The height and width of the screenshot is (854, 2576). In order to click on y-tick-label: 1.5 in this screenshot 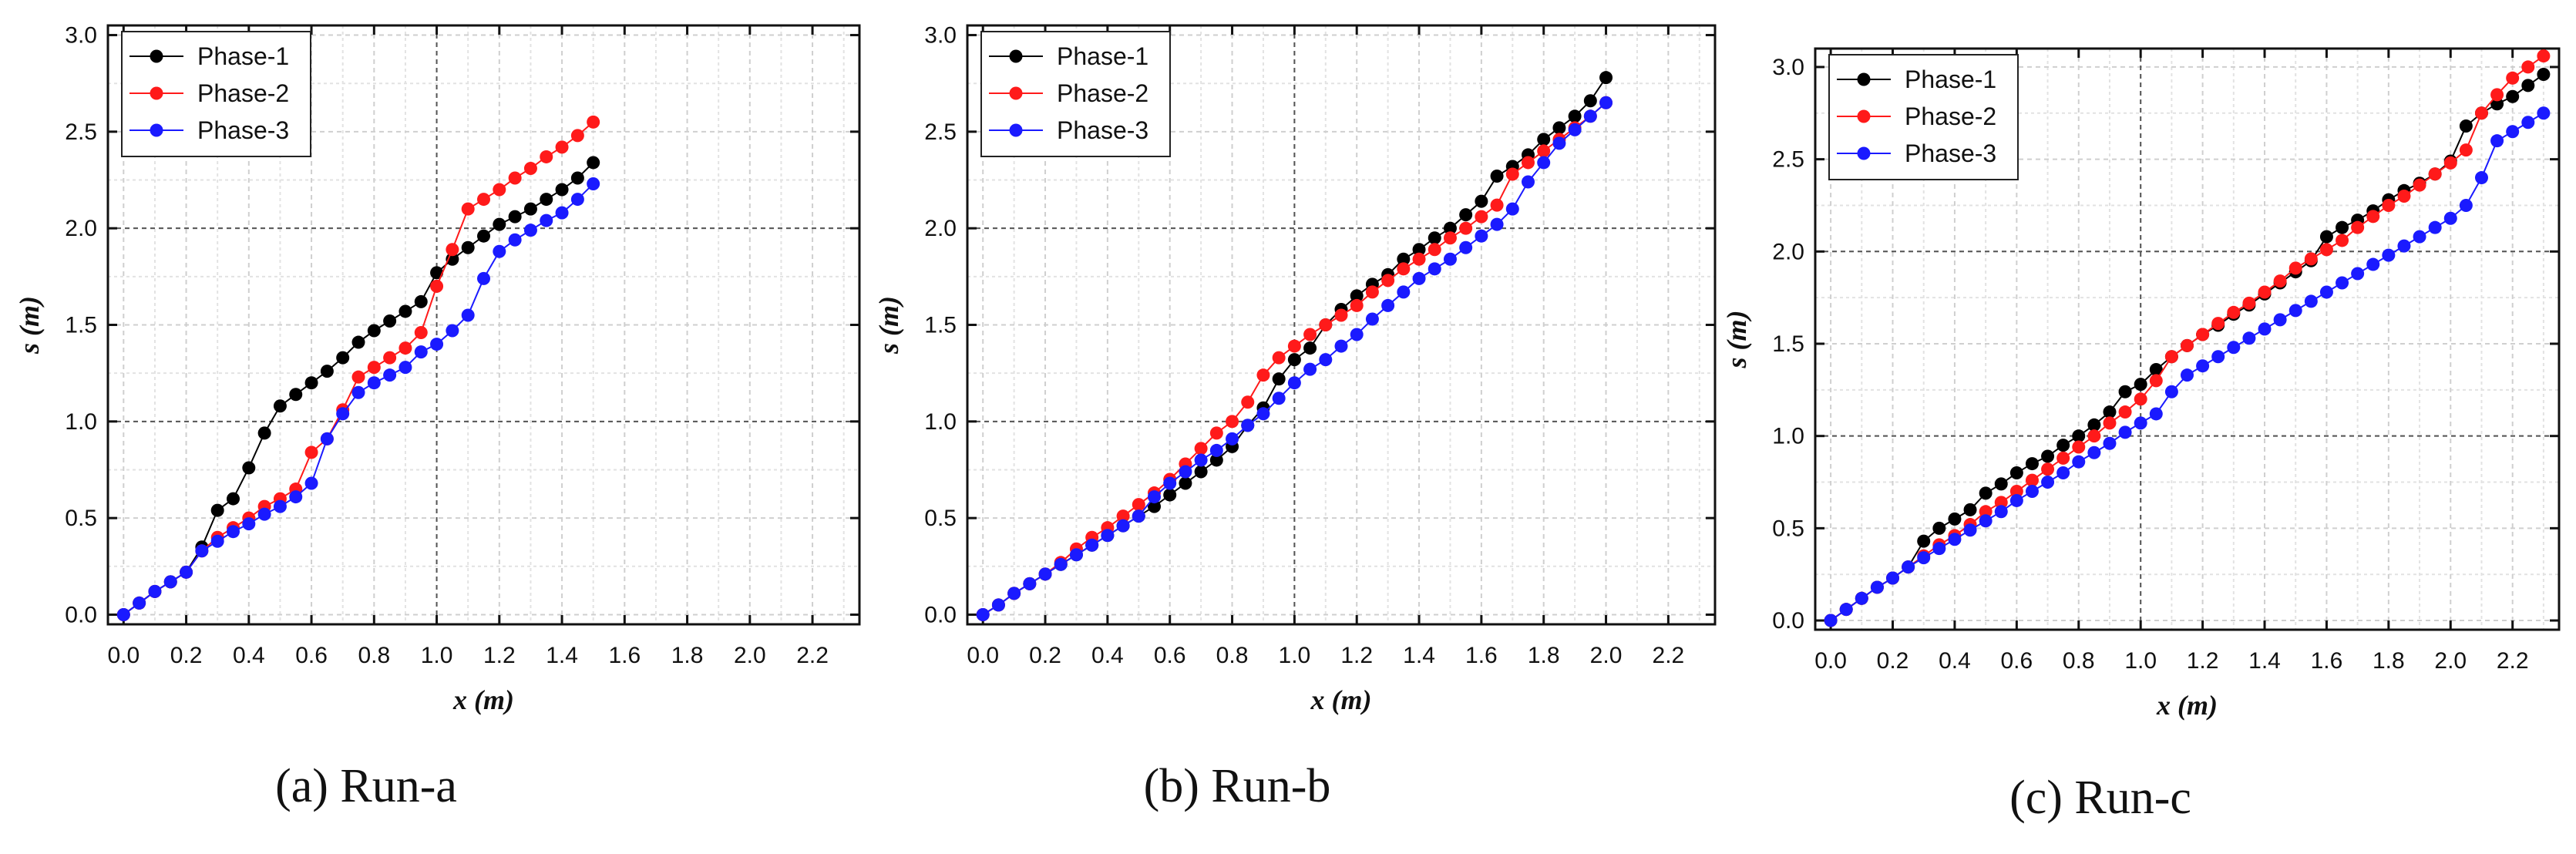, I will do `click(1788, 344)`.